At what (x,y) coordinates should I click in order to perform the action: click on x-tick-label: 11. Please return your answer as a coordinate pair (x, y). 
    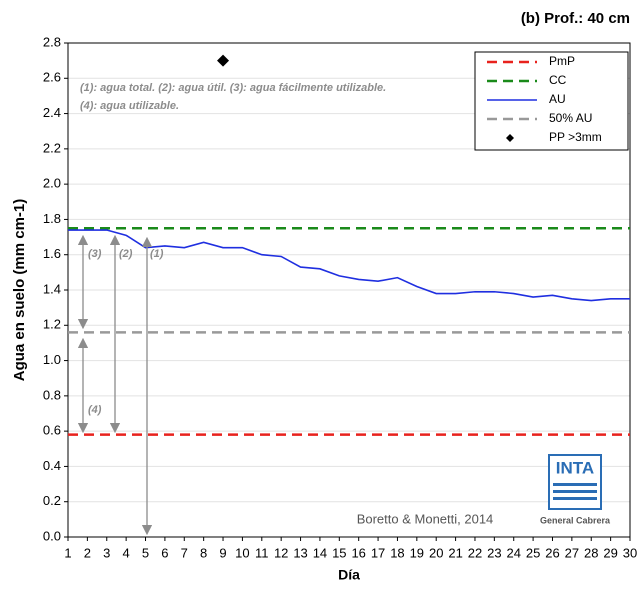
    Looking at the image, I should click on (262, 552).